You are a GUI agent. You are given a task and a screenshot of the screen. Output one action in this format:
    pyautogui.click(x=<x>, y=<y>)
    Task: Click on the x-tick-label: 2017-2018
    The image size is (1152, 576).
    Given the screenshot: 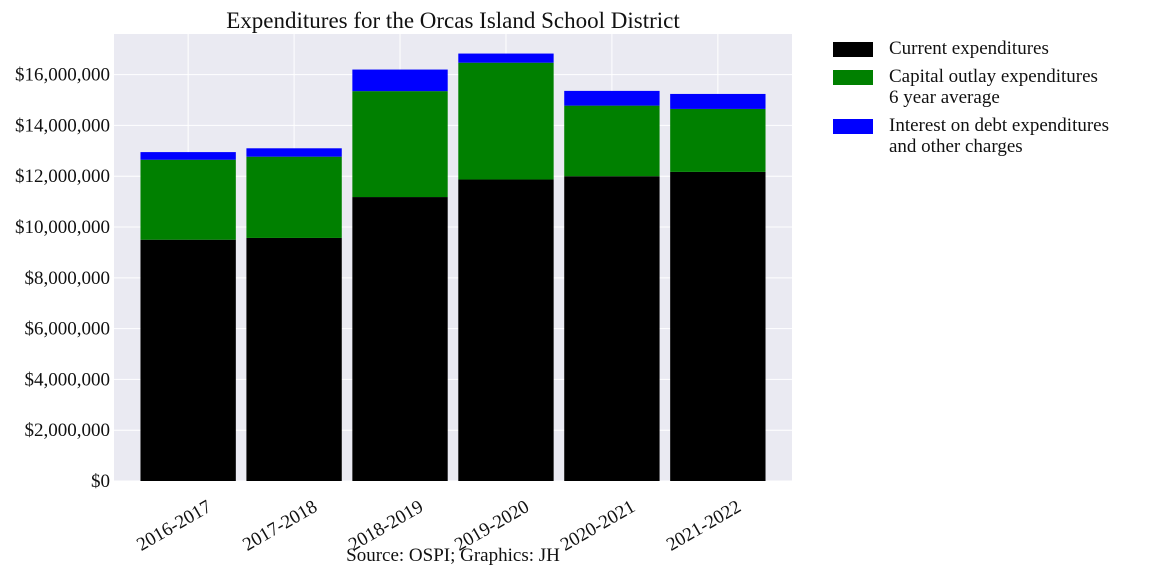 What is the action you would take?
    pyautogui.click(x=280, y=525)
    